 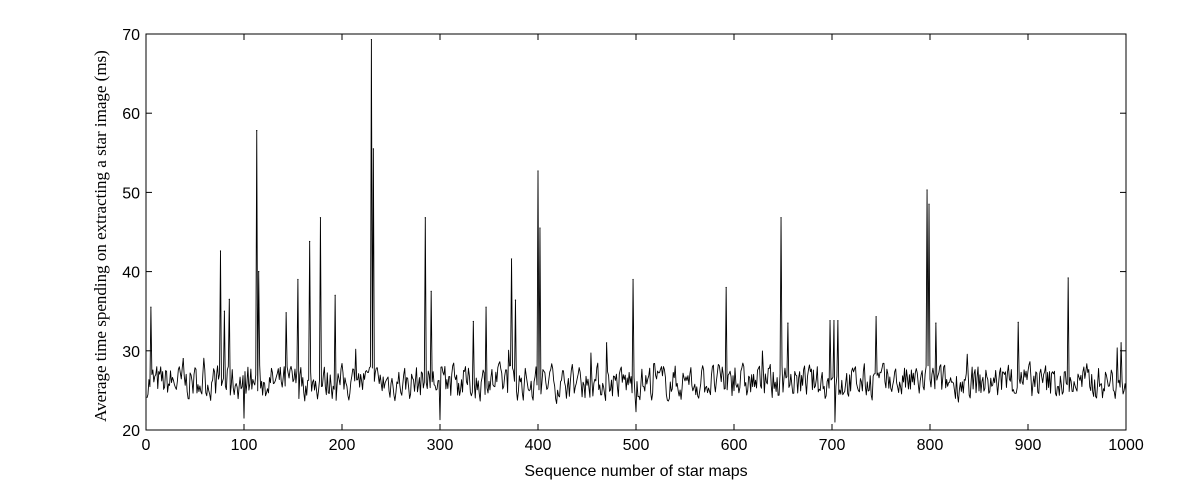 I want to click on x-tick-label: 200, so click(x=342, y=445).